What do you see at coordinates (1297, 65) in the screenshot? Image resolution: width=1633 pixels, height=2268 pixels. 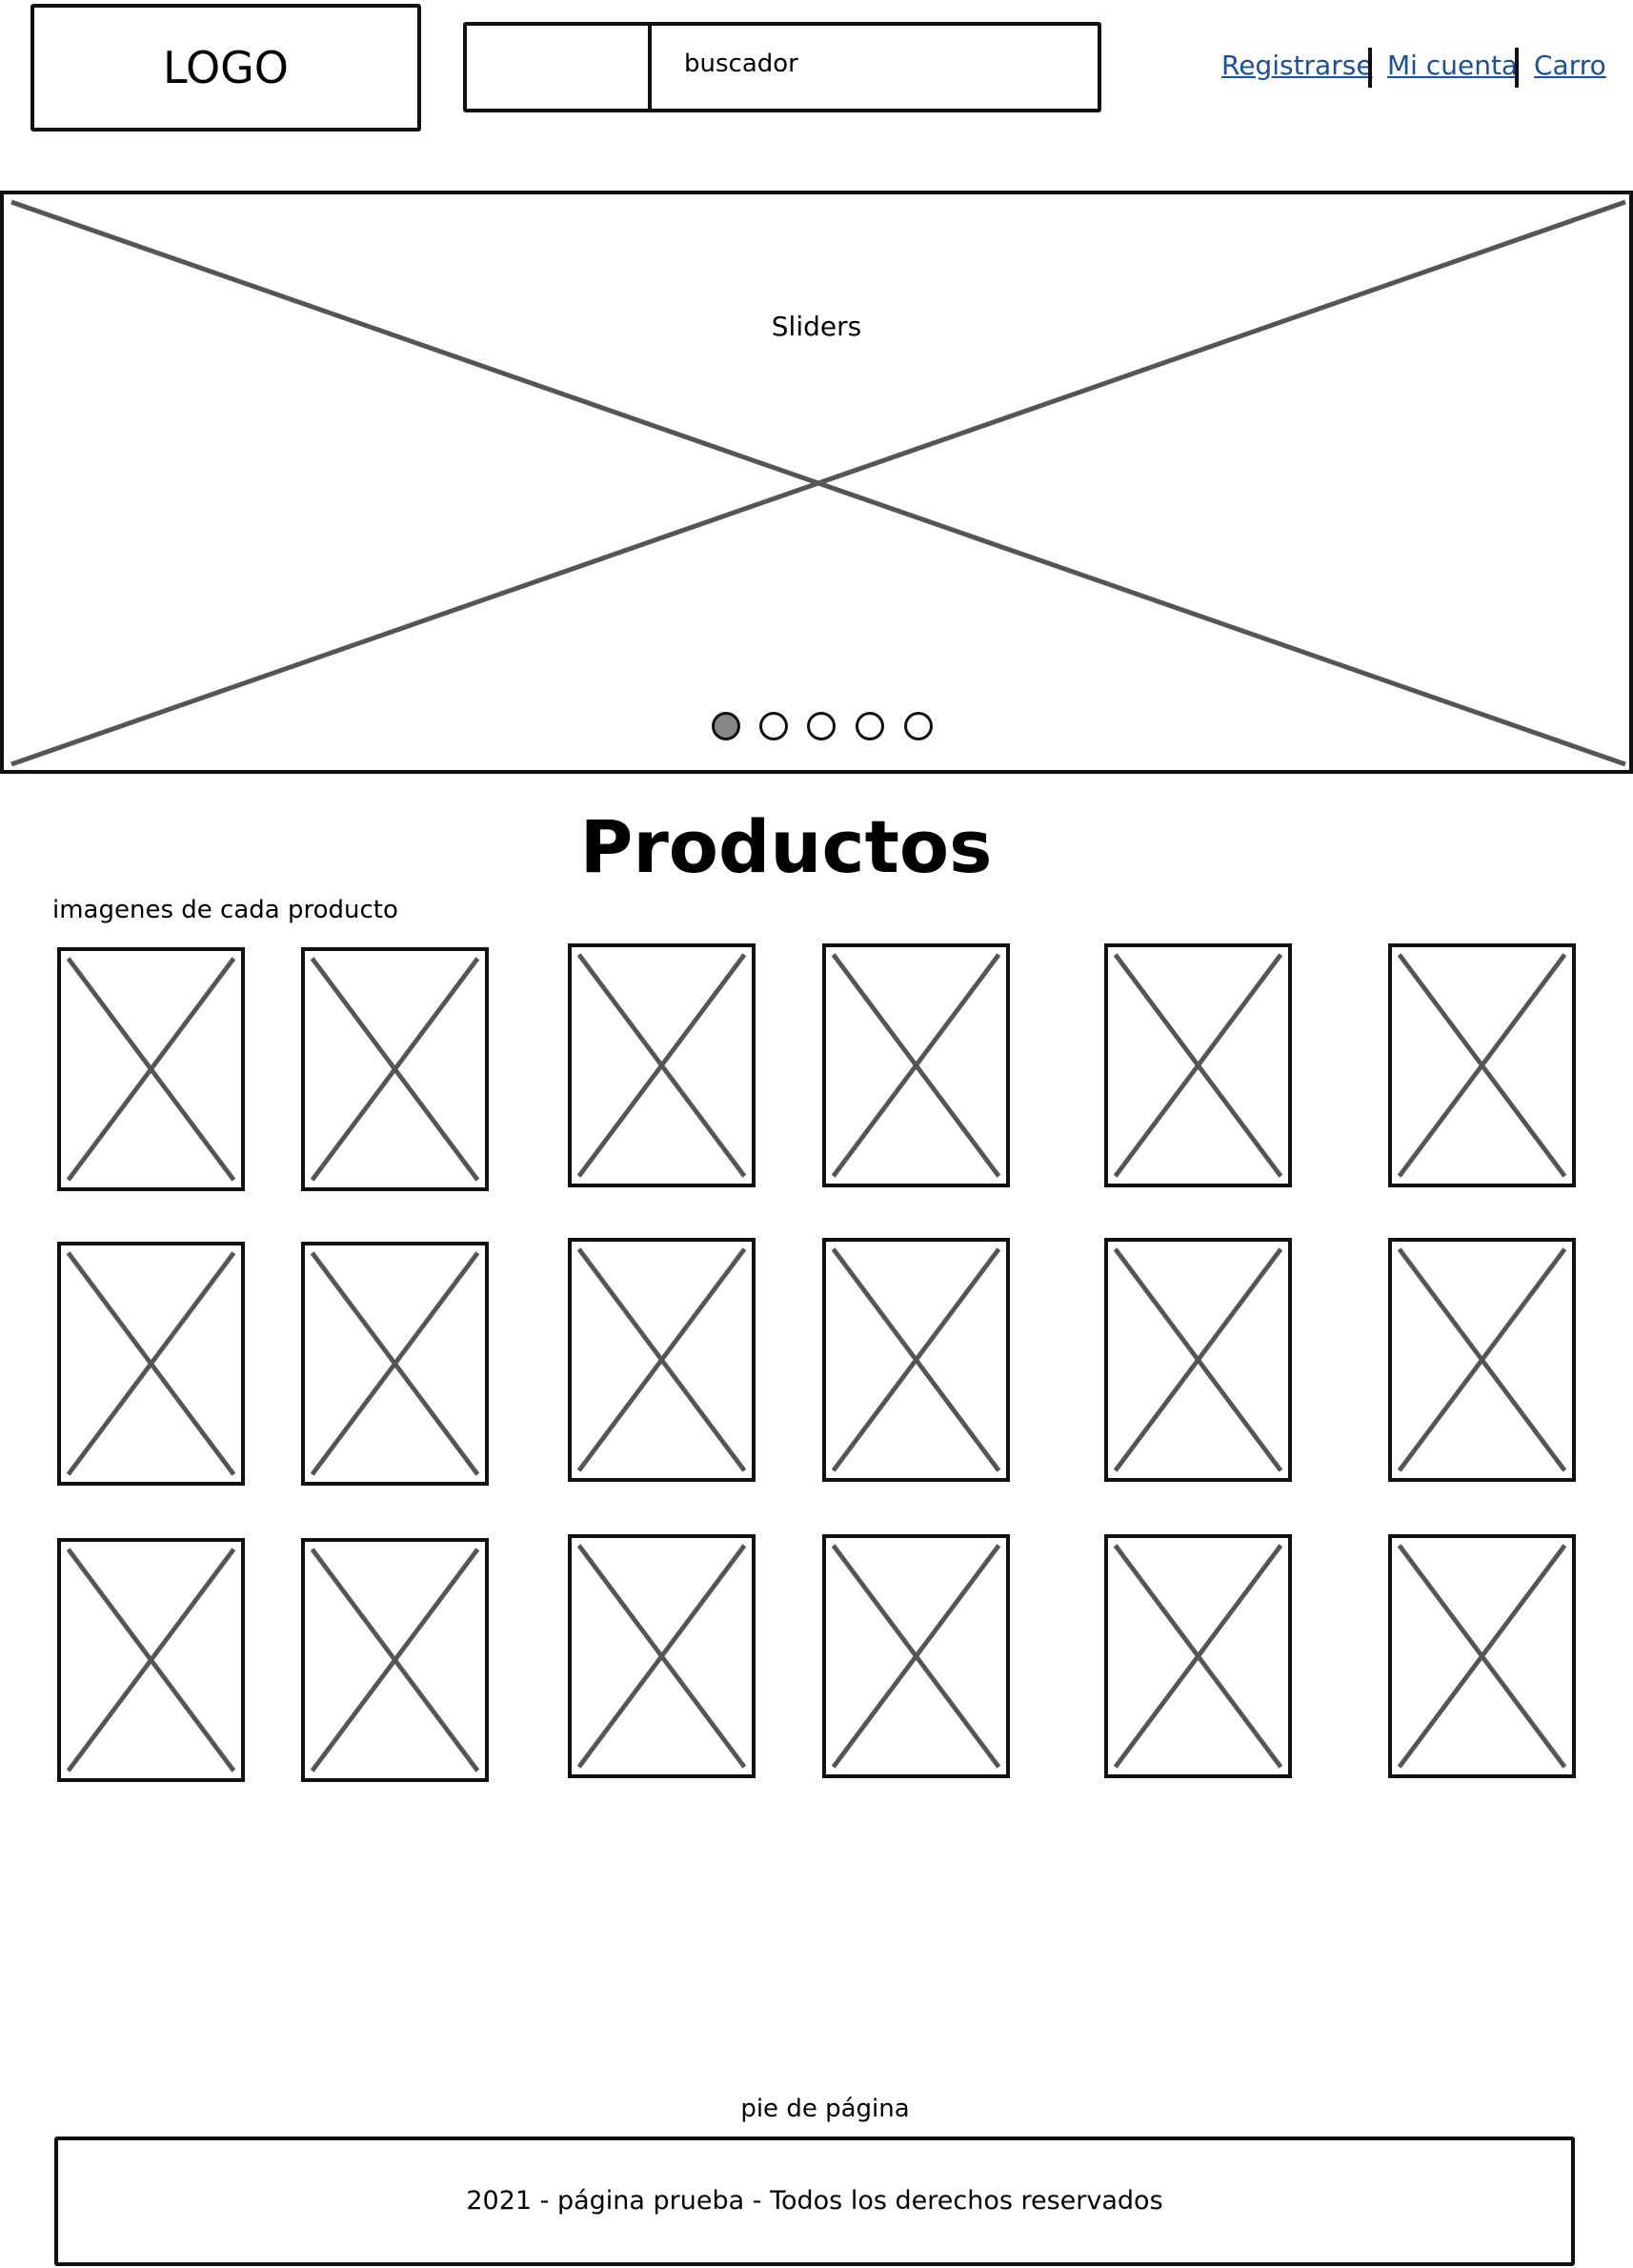 I see `nav-link-registrarse: Registrarse` at bounding box center [1297, 65].